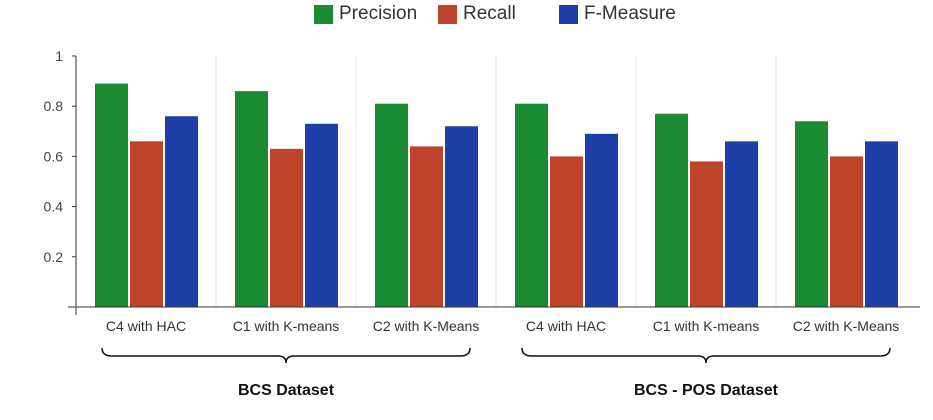  What do you see at coordinates (286, 390) in the screenshot?
I see `group-label: BCS Dataset` at bounding box center [286, 390].